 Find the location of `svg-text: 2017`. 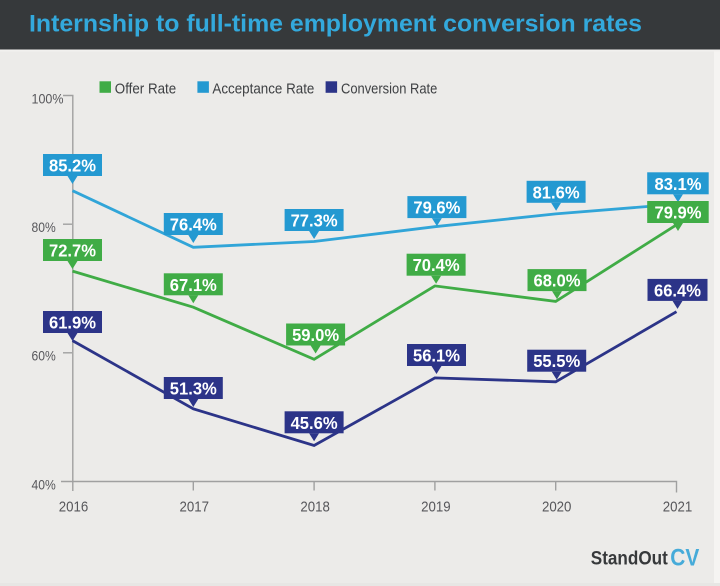

svg-text: 2017 is located at coordinates (195, 507).